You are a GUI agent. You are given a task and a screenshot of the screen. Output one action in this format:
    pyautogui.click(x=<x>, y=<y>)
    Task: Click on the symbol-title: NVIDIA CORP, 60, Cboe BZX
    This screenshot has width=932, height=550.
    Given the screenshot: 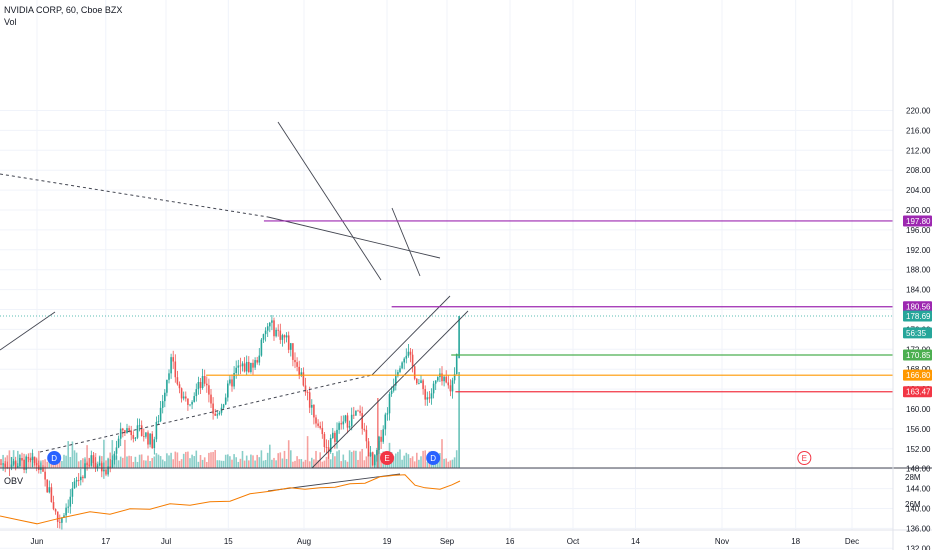 What is the action you would take?
    pyautogui.click(x=63, y=10)
    